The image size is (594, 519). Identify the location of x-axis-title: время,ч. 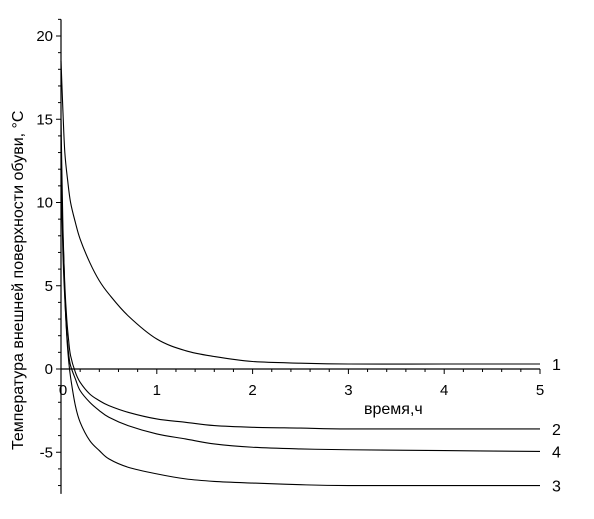
(393, 409).